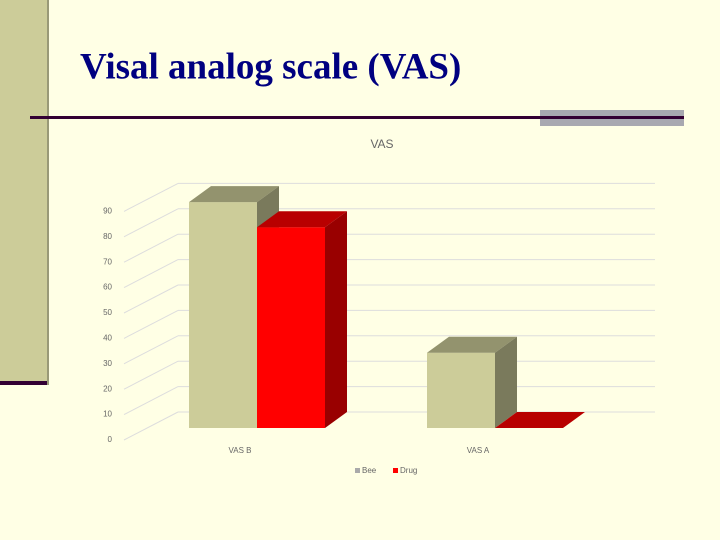  I want to click on strip-edge, so click(48, 192).